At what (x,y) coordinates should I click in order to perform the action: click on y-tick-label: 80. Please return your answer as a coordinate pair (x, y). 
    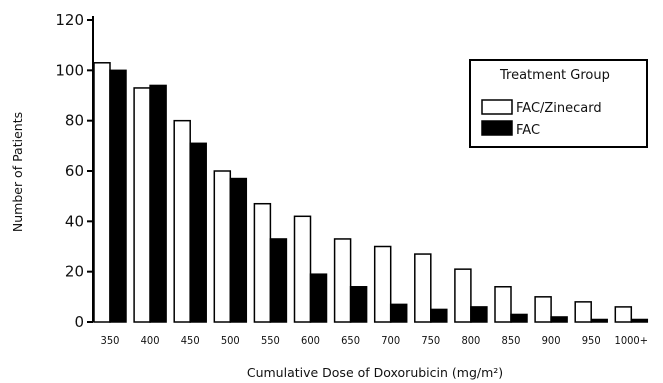
    Looking at the image, I should click on (74, 121).